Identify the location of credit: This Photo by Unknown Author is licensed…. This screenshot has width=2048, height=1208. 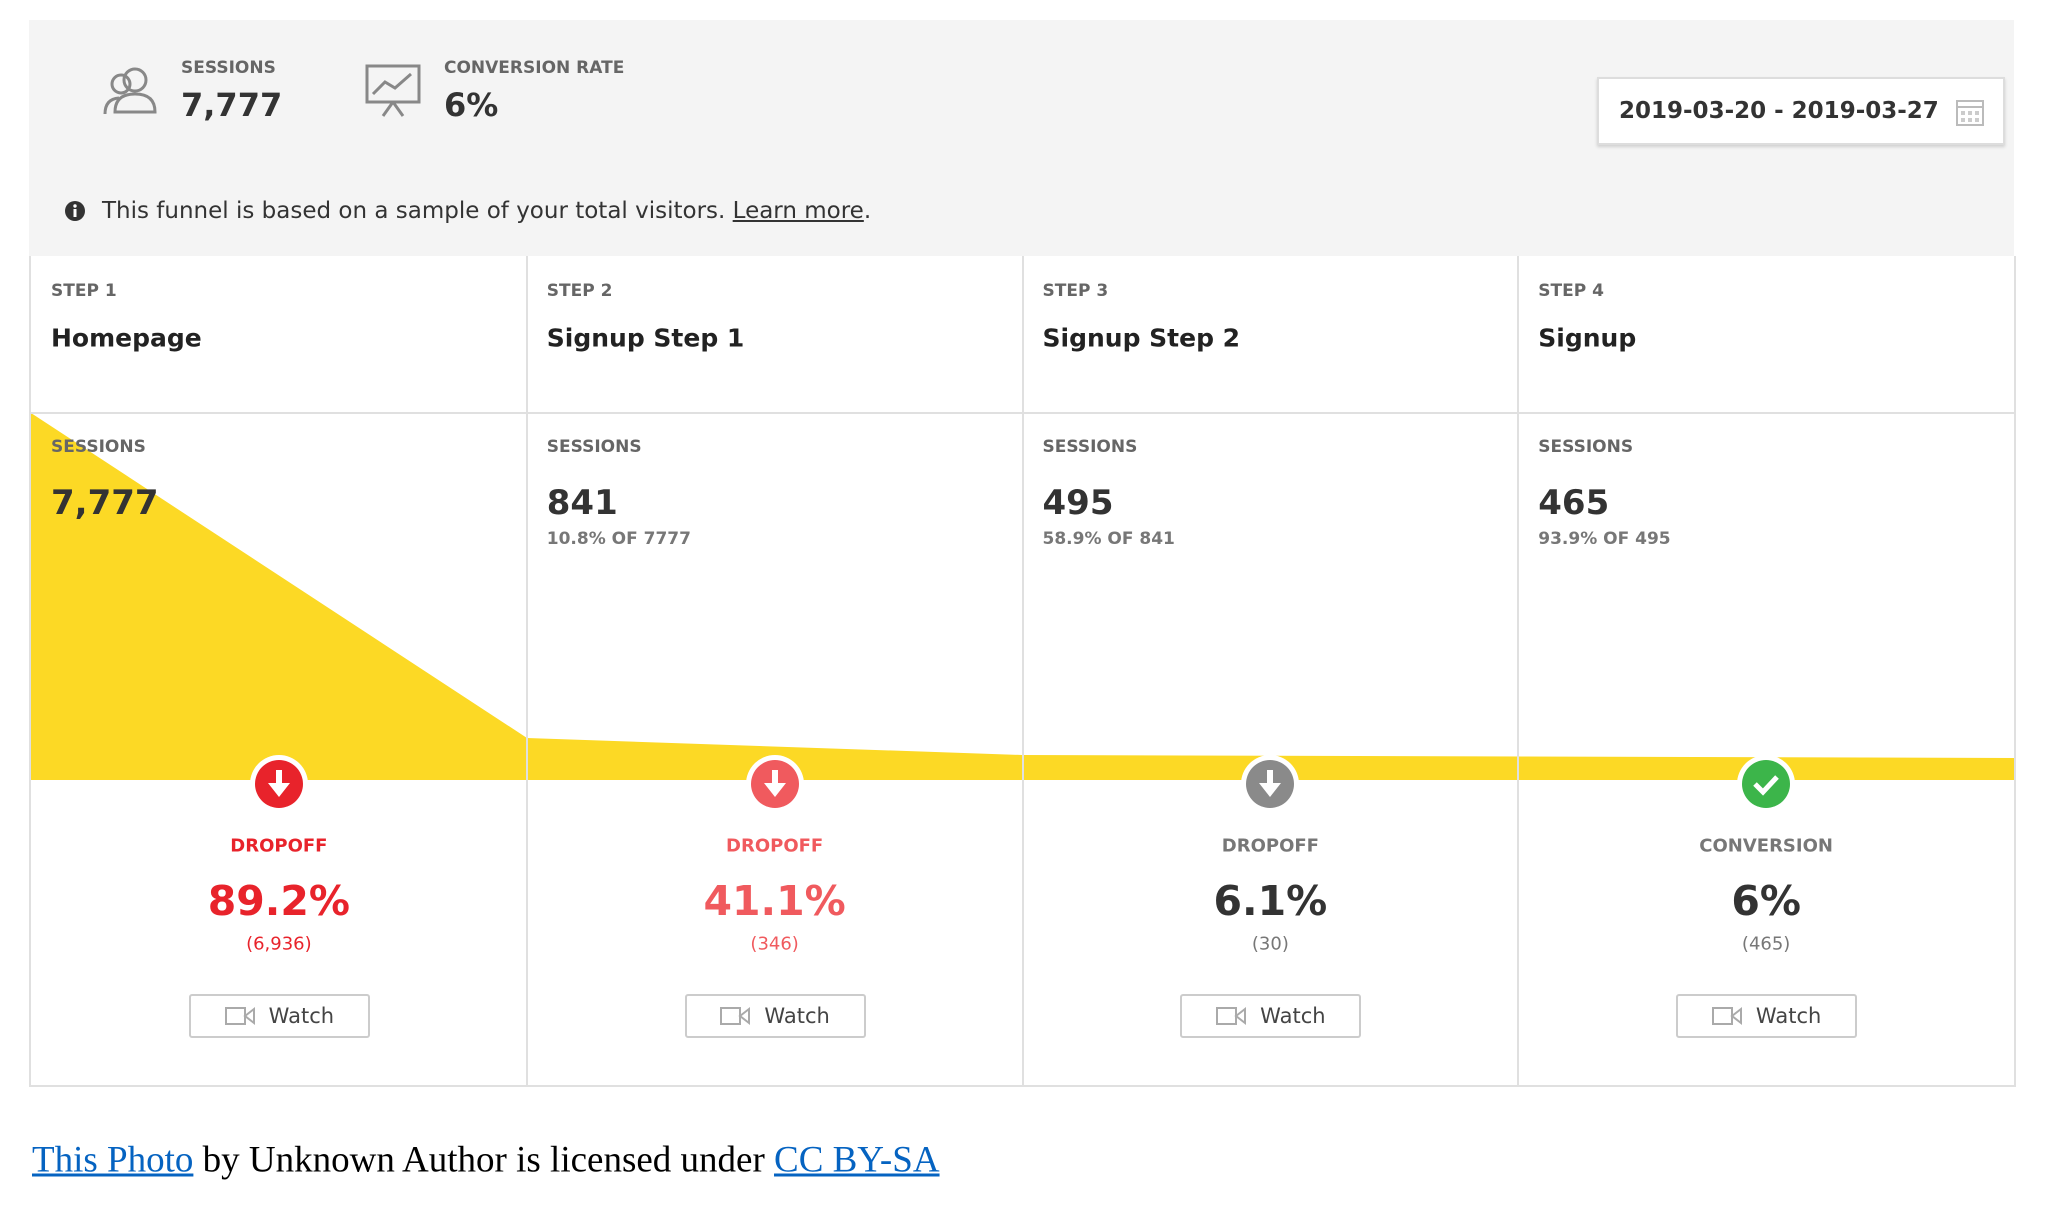
(486, 1160).